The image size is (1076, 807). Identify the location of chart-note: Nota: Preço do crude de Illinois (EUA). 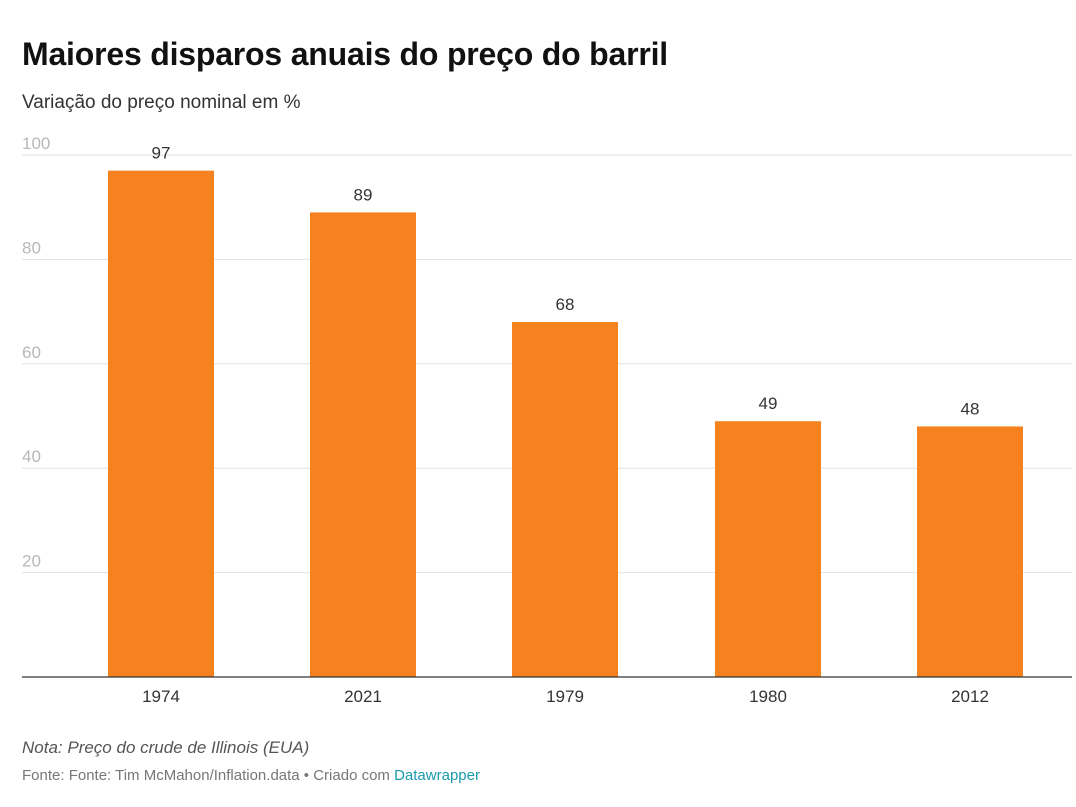
(166, 747).